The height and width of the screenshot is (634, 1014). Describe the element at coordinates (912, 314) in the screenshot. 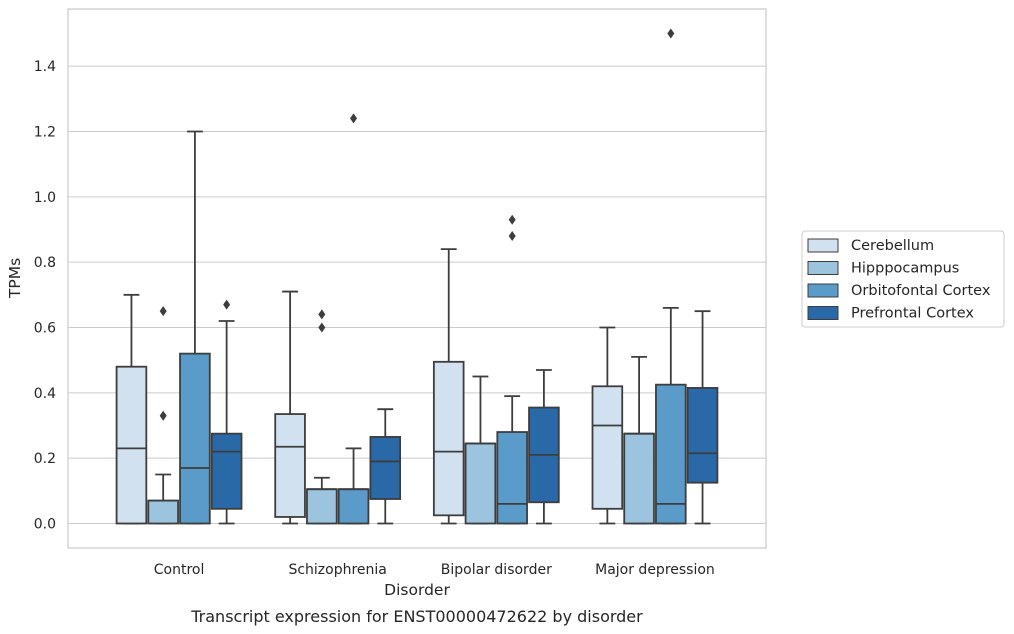

I see `legend-label: Prefrontal Cortex` at that location.